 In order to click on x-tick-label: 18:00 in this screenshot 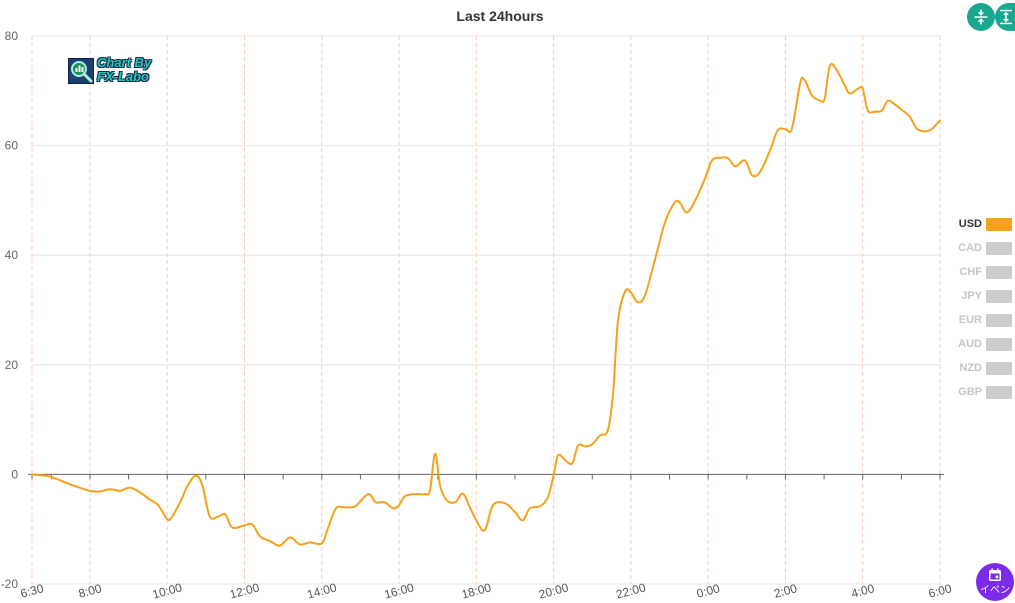, I will do `click(476, 590)`.